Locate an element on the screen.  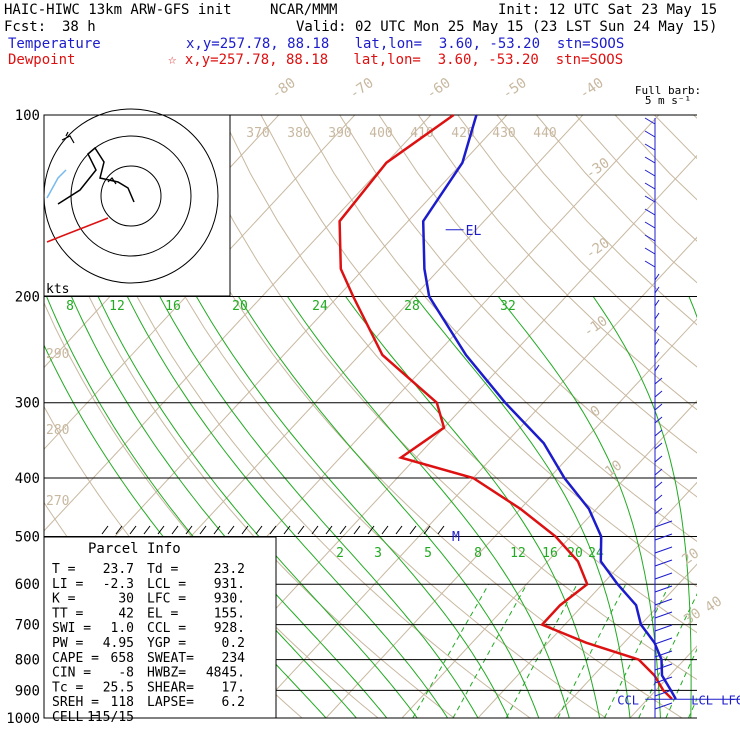
parcel-value: 23.7 is located at coordinates (118, 569).